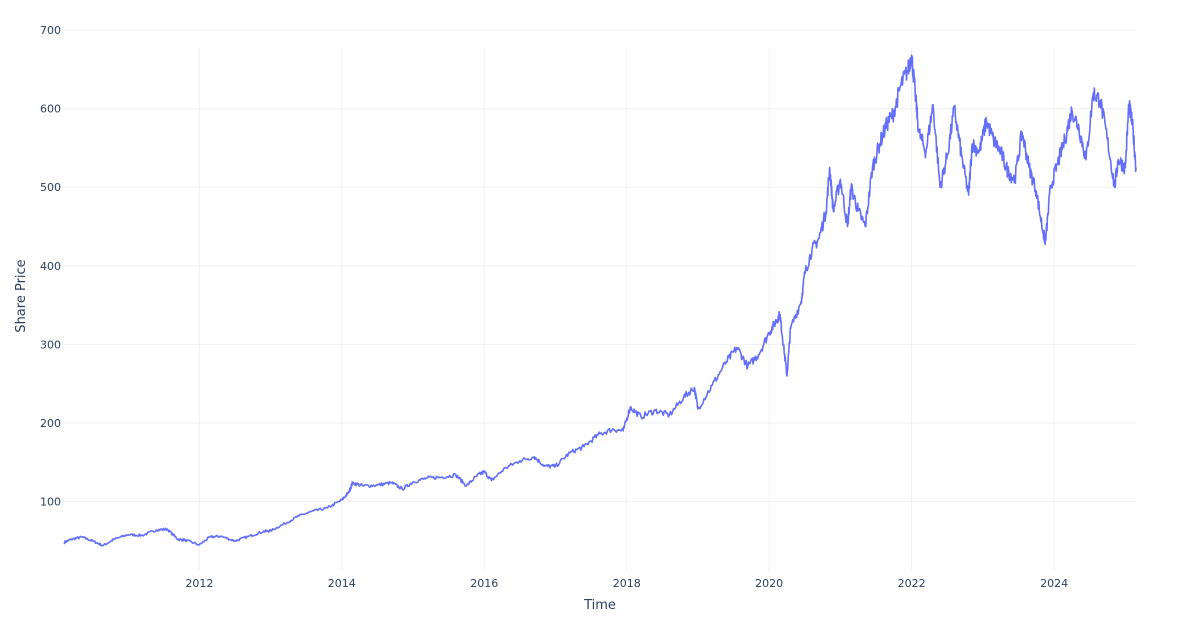 This screenshot has width=1200, height=640. Describe the element at coordinates (484, 583) in the screenshot. I see `x-tick-label: 2016` at that location.